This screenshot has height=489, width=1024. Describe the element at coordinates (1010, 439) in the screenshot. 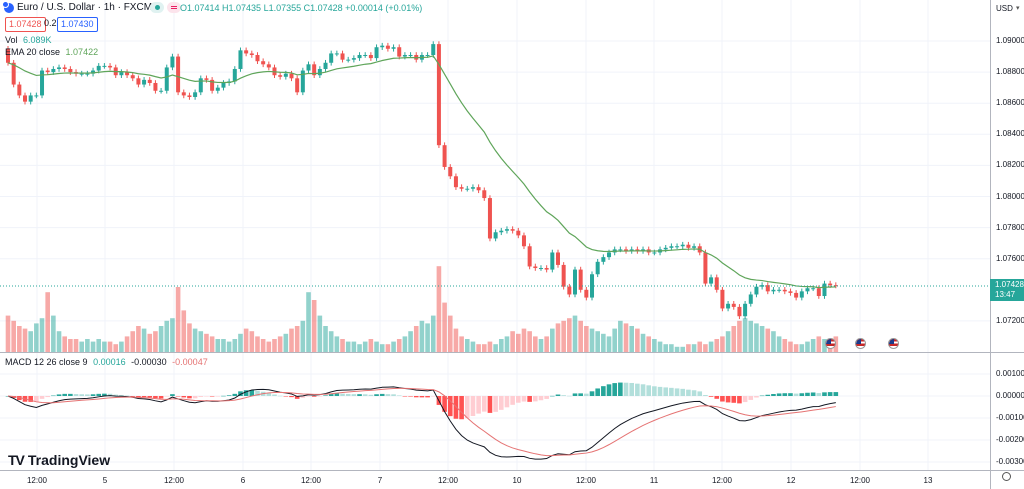

I see `macd-tick-label: -0.00200` at that location.